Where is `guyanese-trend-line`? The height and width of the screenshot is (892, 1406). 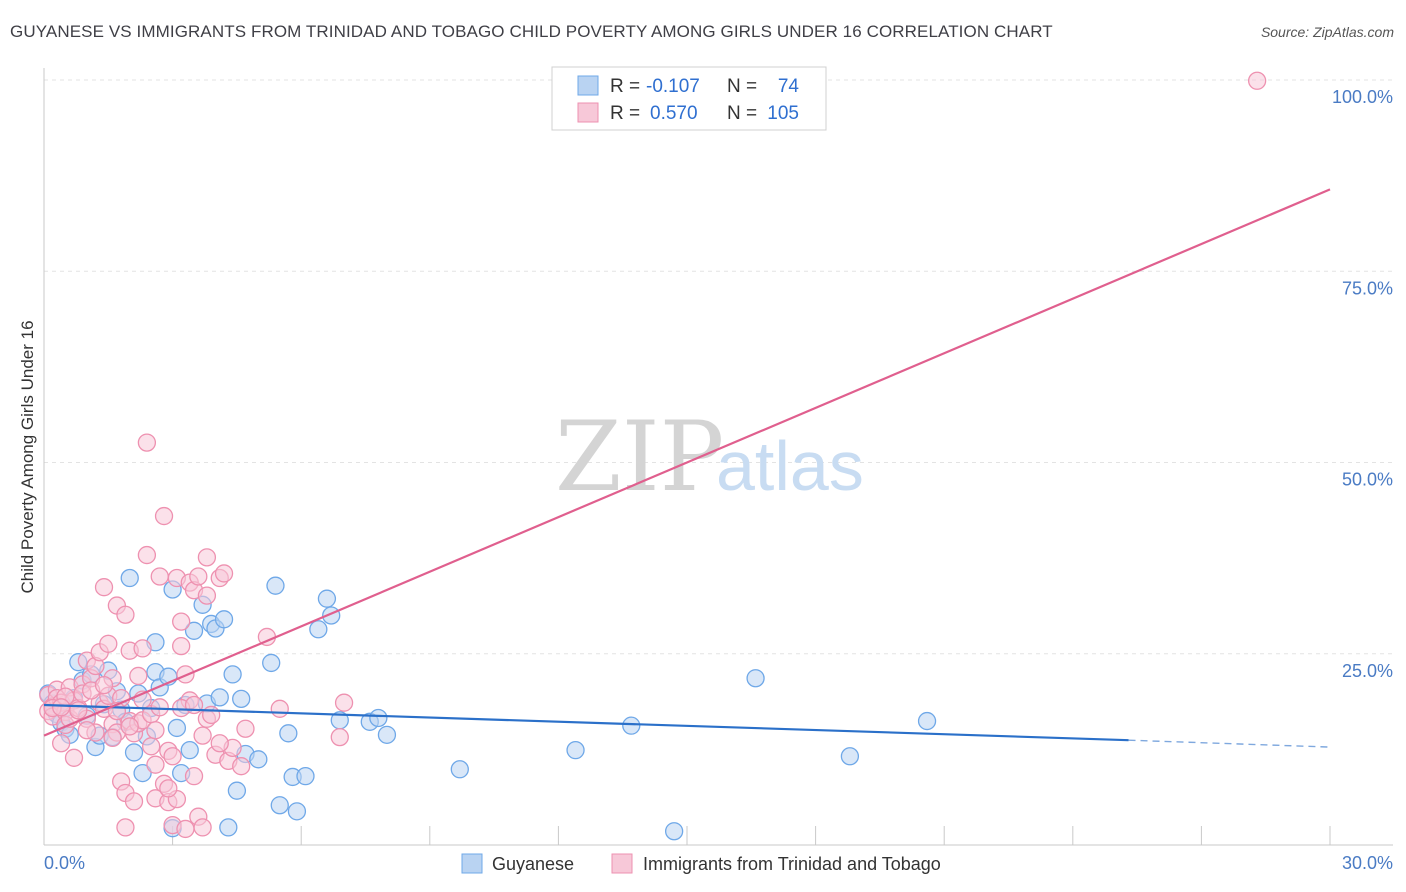
guyanese-trend-line is located at coordinates (586, 722).